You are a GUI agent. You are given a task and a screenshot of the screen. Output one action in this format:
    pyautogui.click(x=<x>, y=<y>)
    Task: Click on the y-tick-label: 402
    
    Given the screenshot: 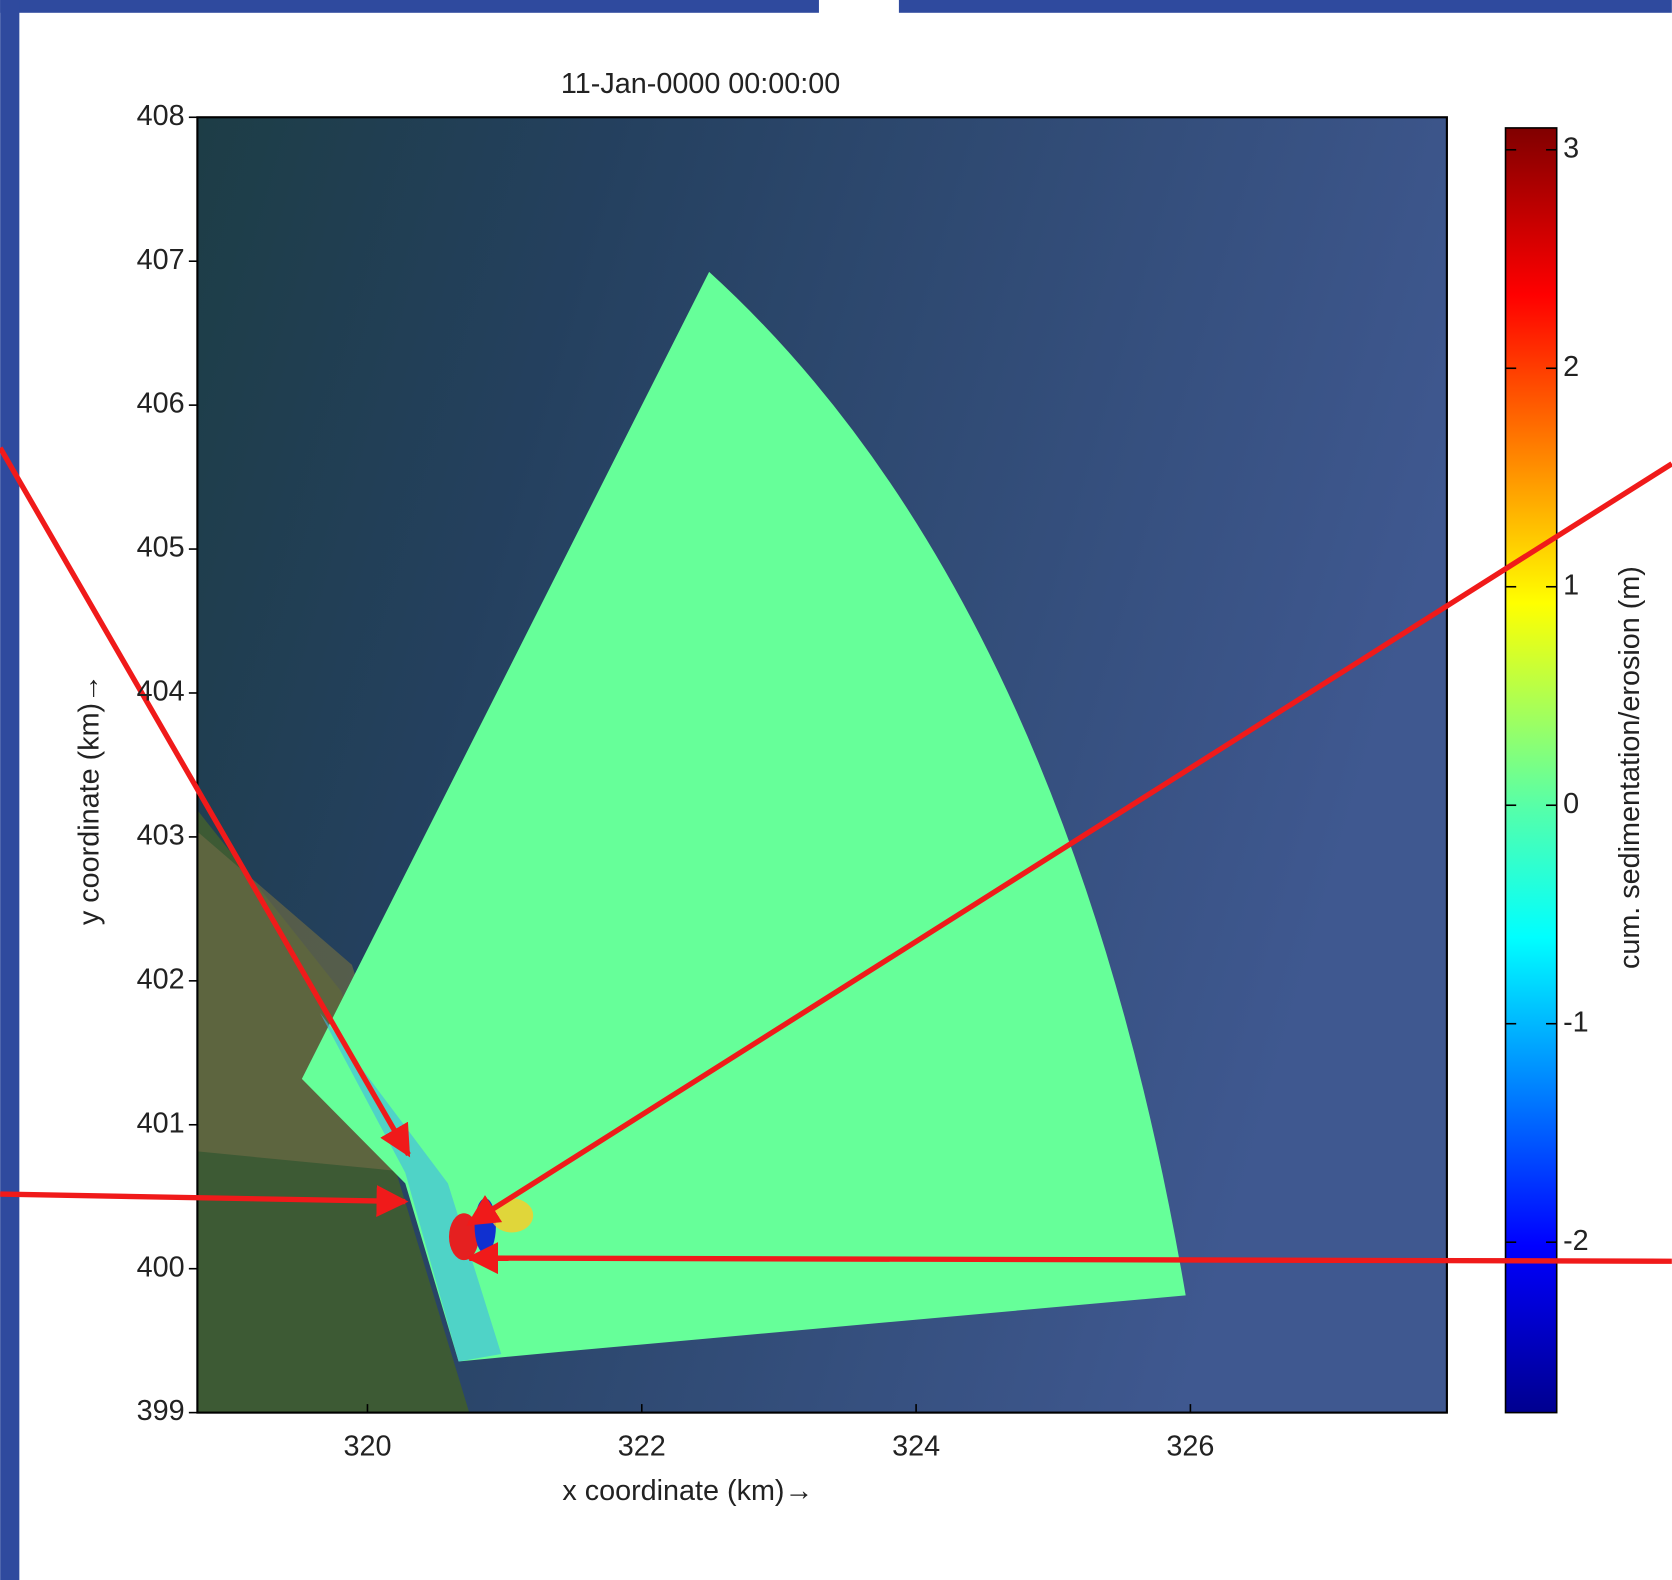 What is the action you would take?
    pyautogui.click(x=161, y=979)
    